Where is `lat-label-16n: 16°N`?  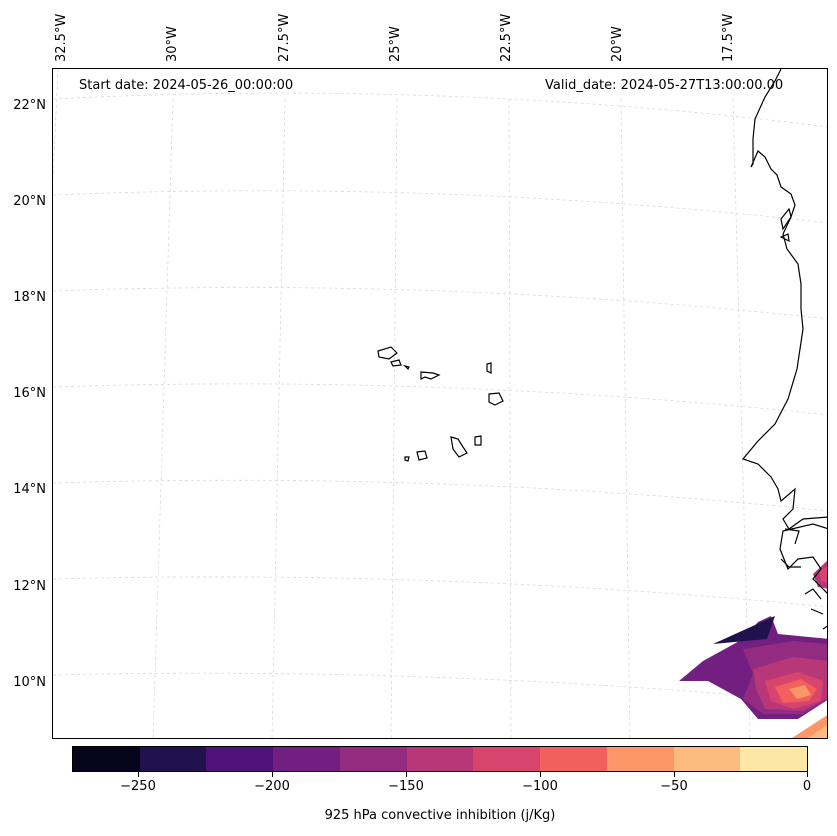
lat-label-16n: 16°N is located at coordinates (29, 393).